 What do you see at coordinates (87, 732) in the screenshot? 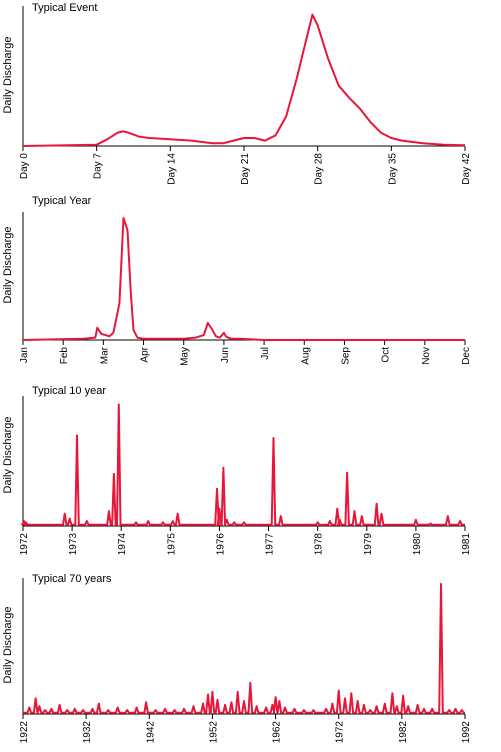
I see `x-tick-label: 1932` at bounding box center [87, 732].